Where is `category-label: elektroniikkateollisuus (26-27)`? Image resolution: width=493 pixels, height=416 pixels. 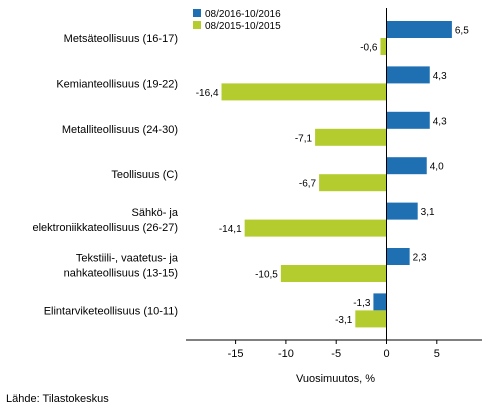 category-label: elektroniikkateollisuus (26-27) is located at coordinates (105, 228).